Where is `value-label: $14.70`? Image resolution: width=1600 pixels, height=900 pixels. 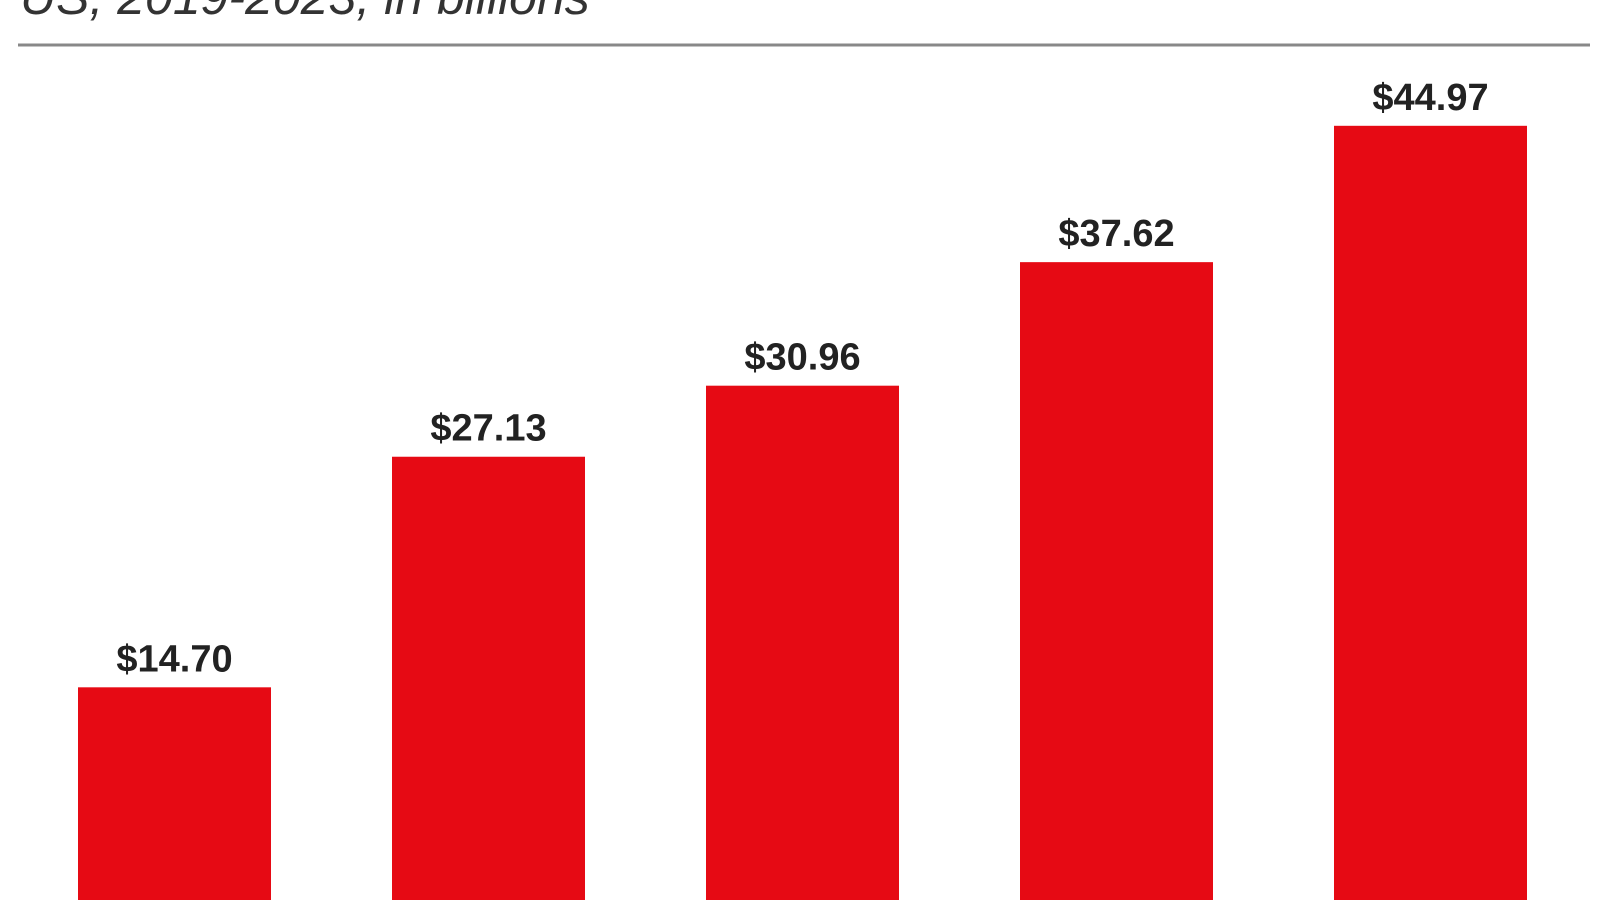
value-label: $14.70 is located at coordinates (174, 659).